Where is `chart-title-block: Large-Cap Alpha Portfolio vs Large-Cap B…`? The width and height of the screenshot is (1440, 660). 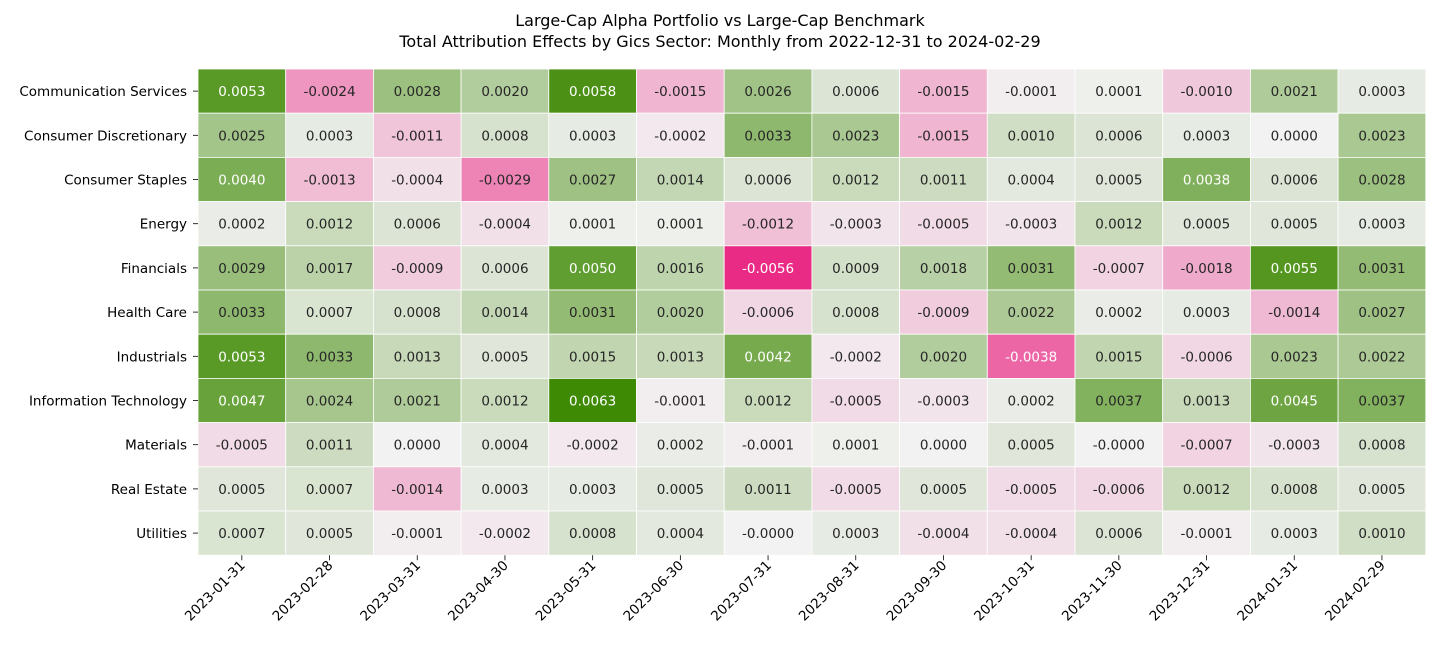
chart-title-block: Large-Cap Alpha Portfolio vs Large-Cap B… is located at coordinates (720, 31).